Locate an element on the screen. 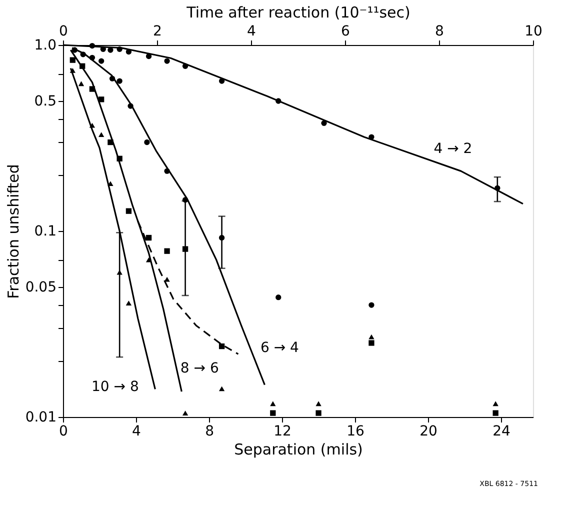 Image resolution: width=582 pixels, height=520 pixels. x2-tick-label: 6 is located at coordinates (345, 32).